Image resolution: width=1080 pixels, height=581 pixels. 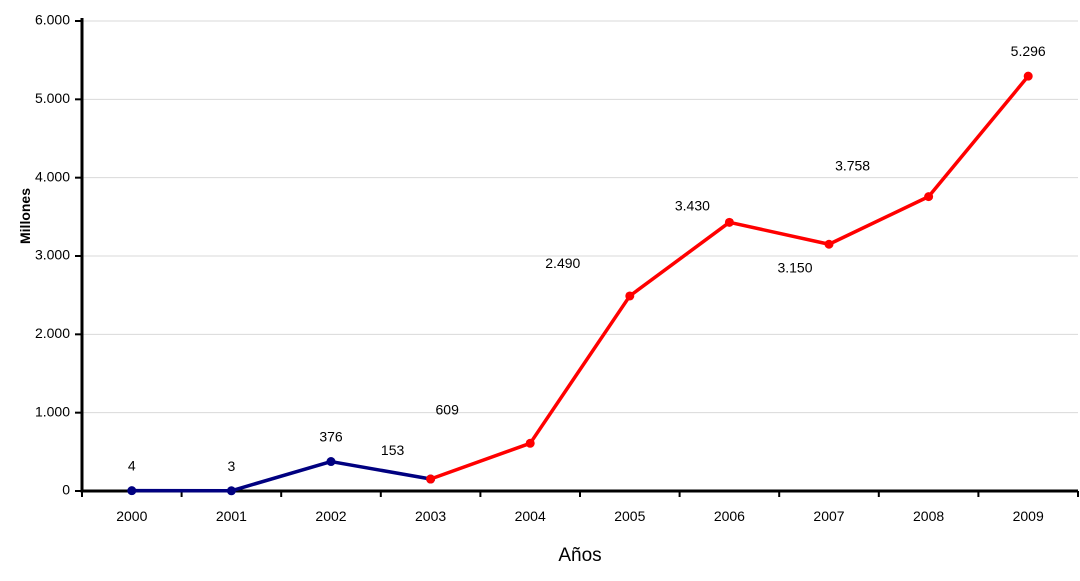 What do you see at coordinates (232, 466) in the screenshot?
I see `data-label: 3` at bounding box center [232, 466].